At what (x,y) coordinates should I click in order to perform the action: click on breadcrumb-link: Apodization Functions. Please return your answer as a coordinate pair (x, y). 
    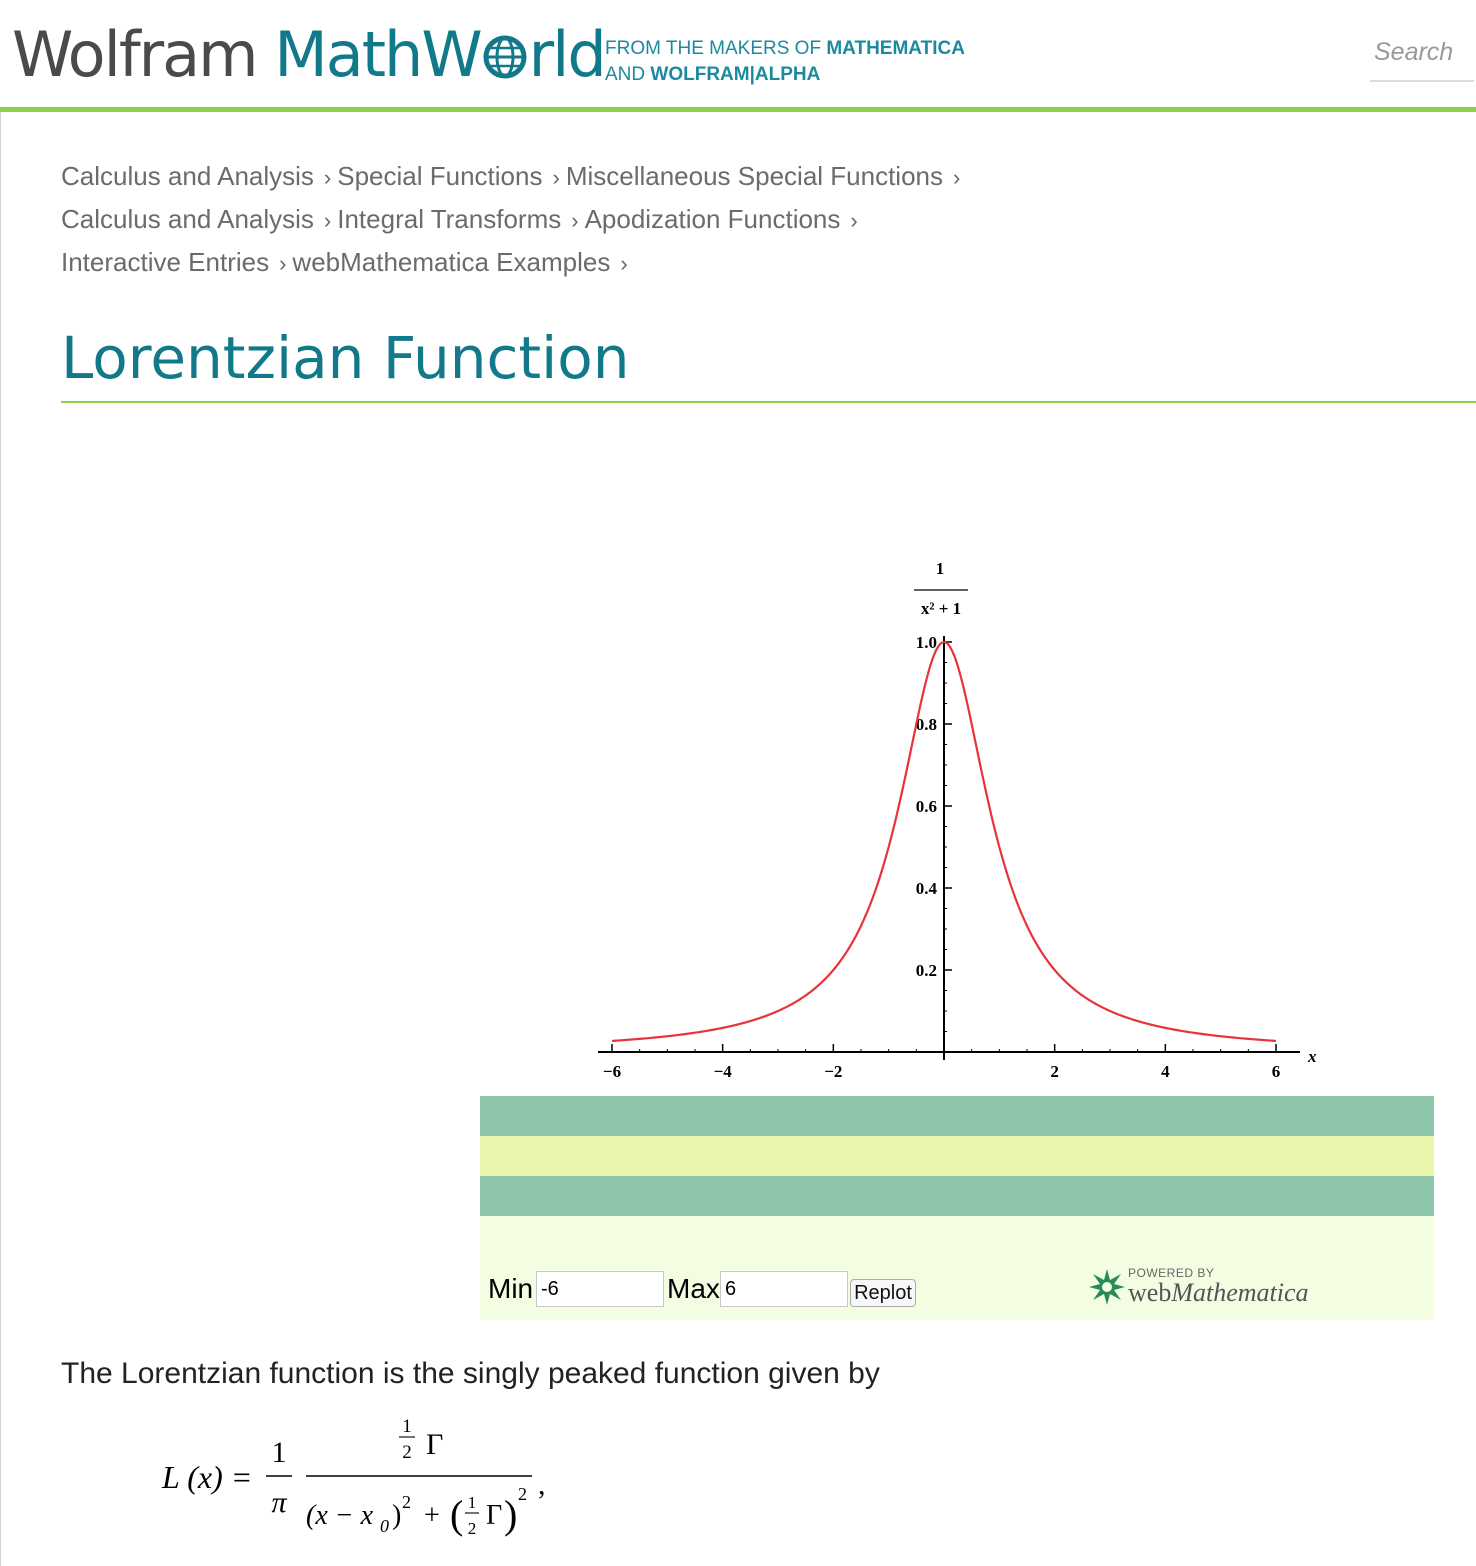
    Looking at the image, I should click on (712, 219).